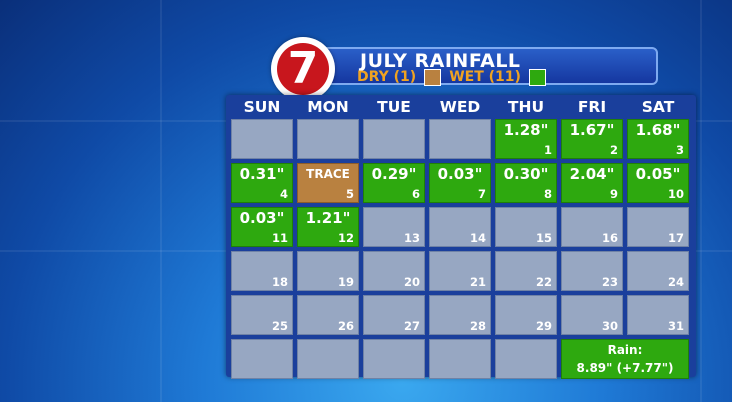  I want to click on day-cell-21: 21, so click(460, 271).